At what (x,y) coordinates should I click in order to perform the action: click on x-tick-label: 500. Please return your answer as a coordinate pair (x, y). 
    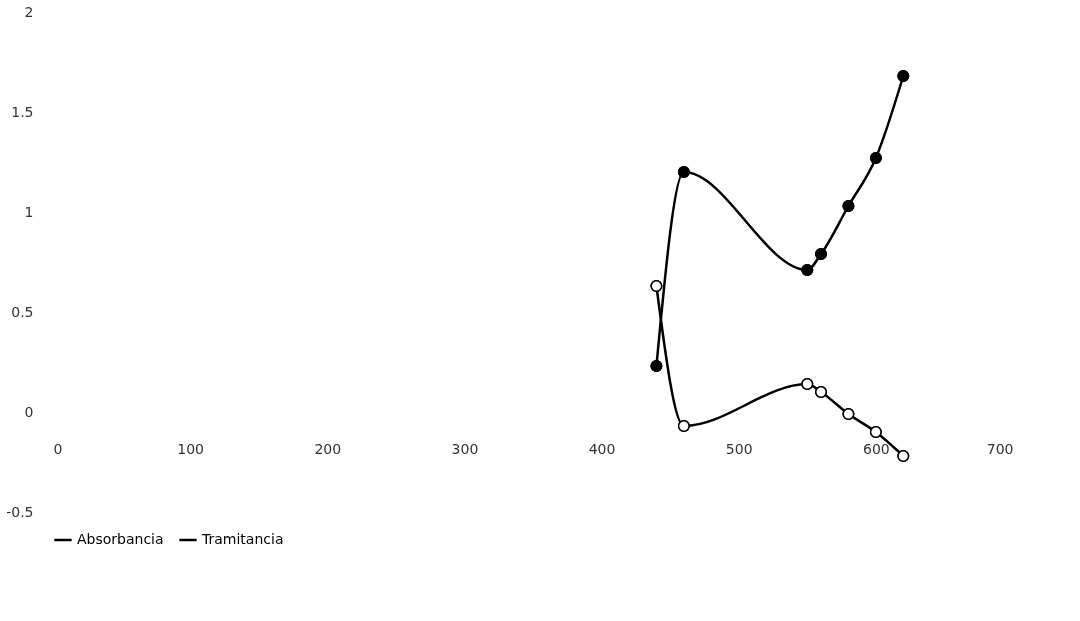
    Looking at the image, I should click on (739, 448).